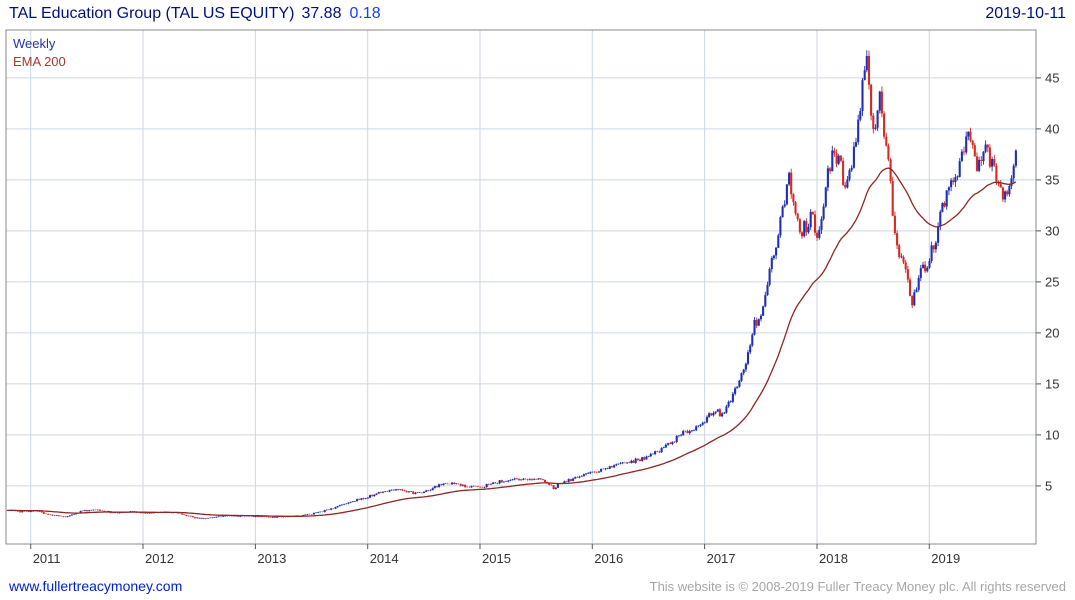 Image resolution: width=1075 pixels, height=600 pixels. What do you see at coordinates (271, 558) in the screenshot?
I see `x-axis-label: 2013` at bounding box center [271, 558].